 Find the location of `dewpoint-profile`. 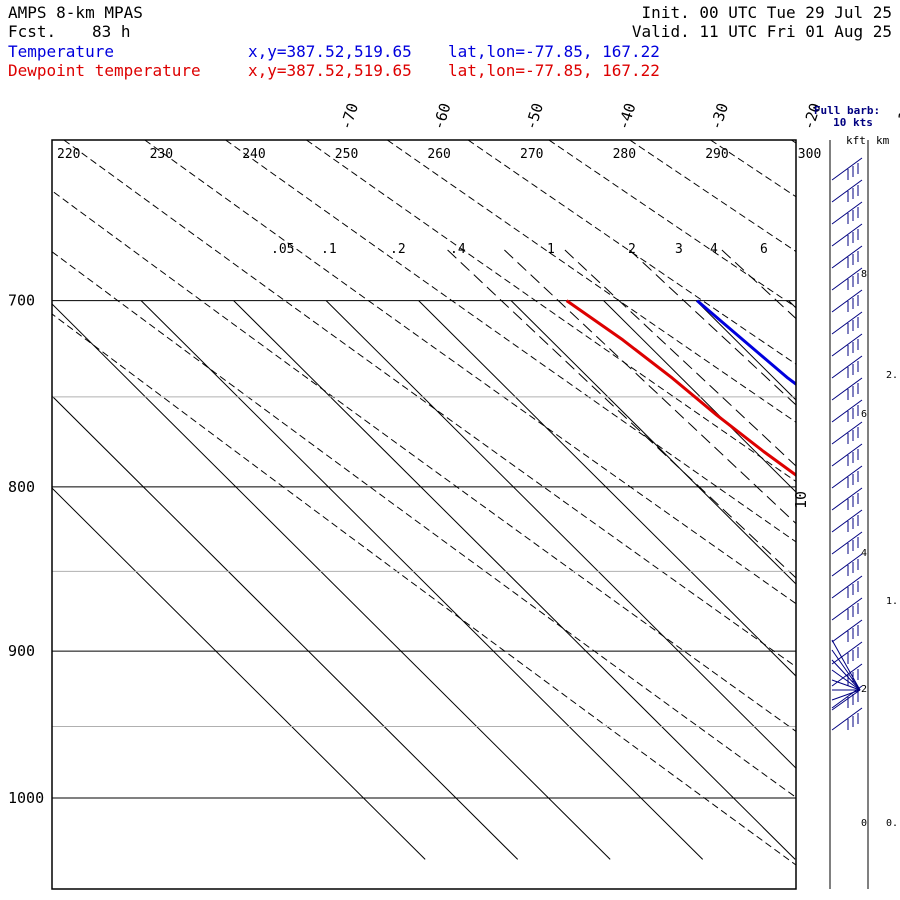

dewpoint-profile is located at coordinates (680, 388).